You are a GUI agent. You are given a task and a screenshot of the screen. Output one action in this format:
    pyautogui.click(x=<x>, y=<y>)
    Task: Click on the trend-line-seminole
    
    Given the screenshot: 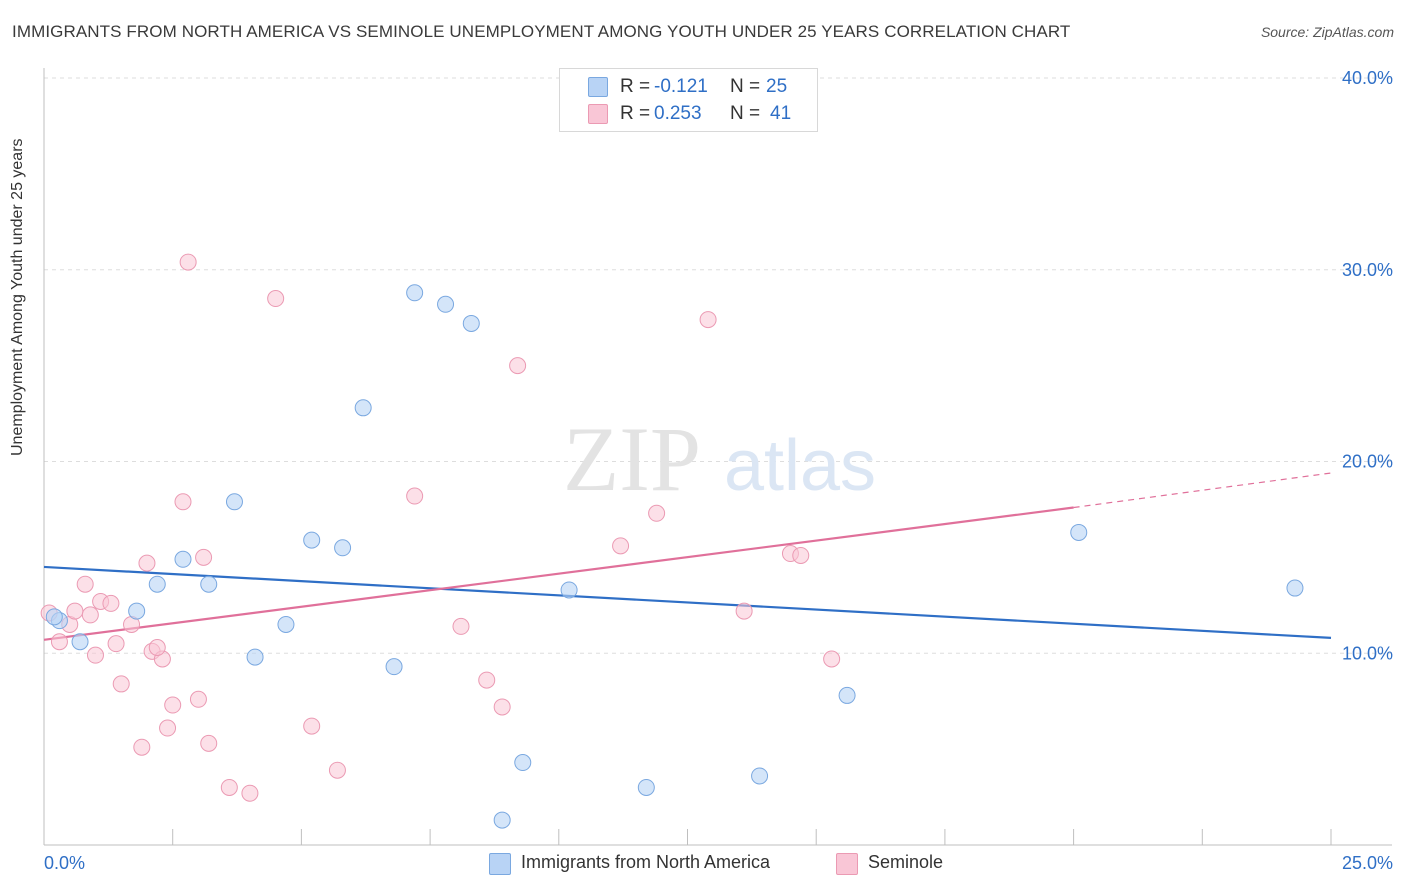 What is the action you would take?
    pyautogui.click(x=558, y=573)
    